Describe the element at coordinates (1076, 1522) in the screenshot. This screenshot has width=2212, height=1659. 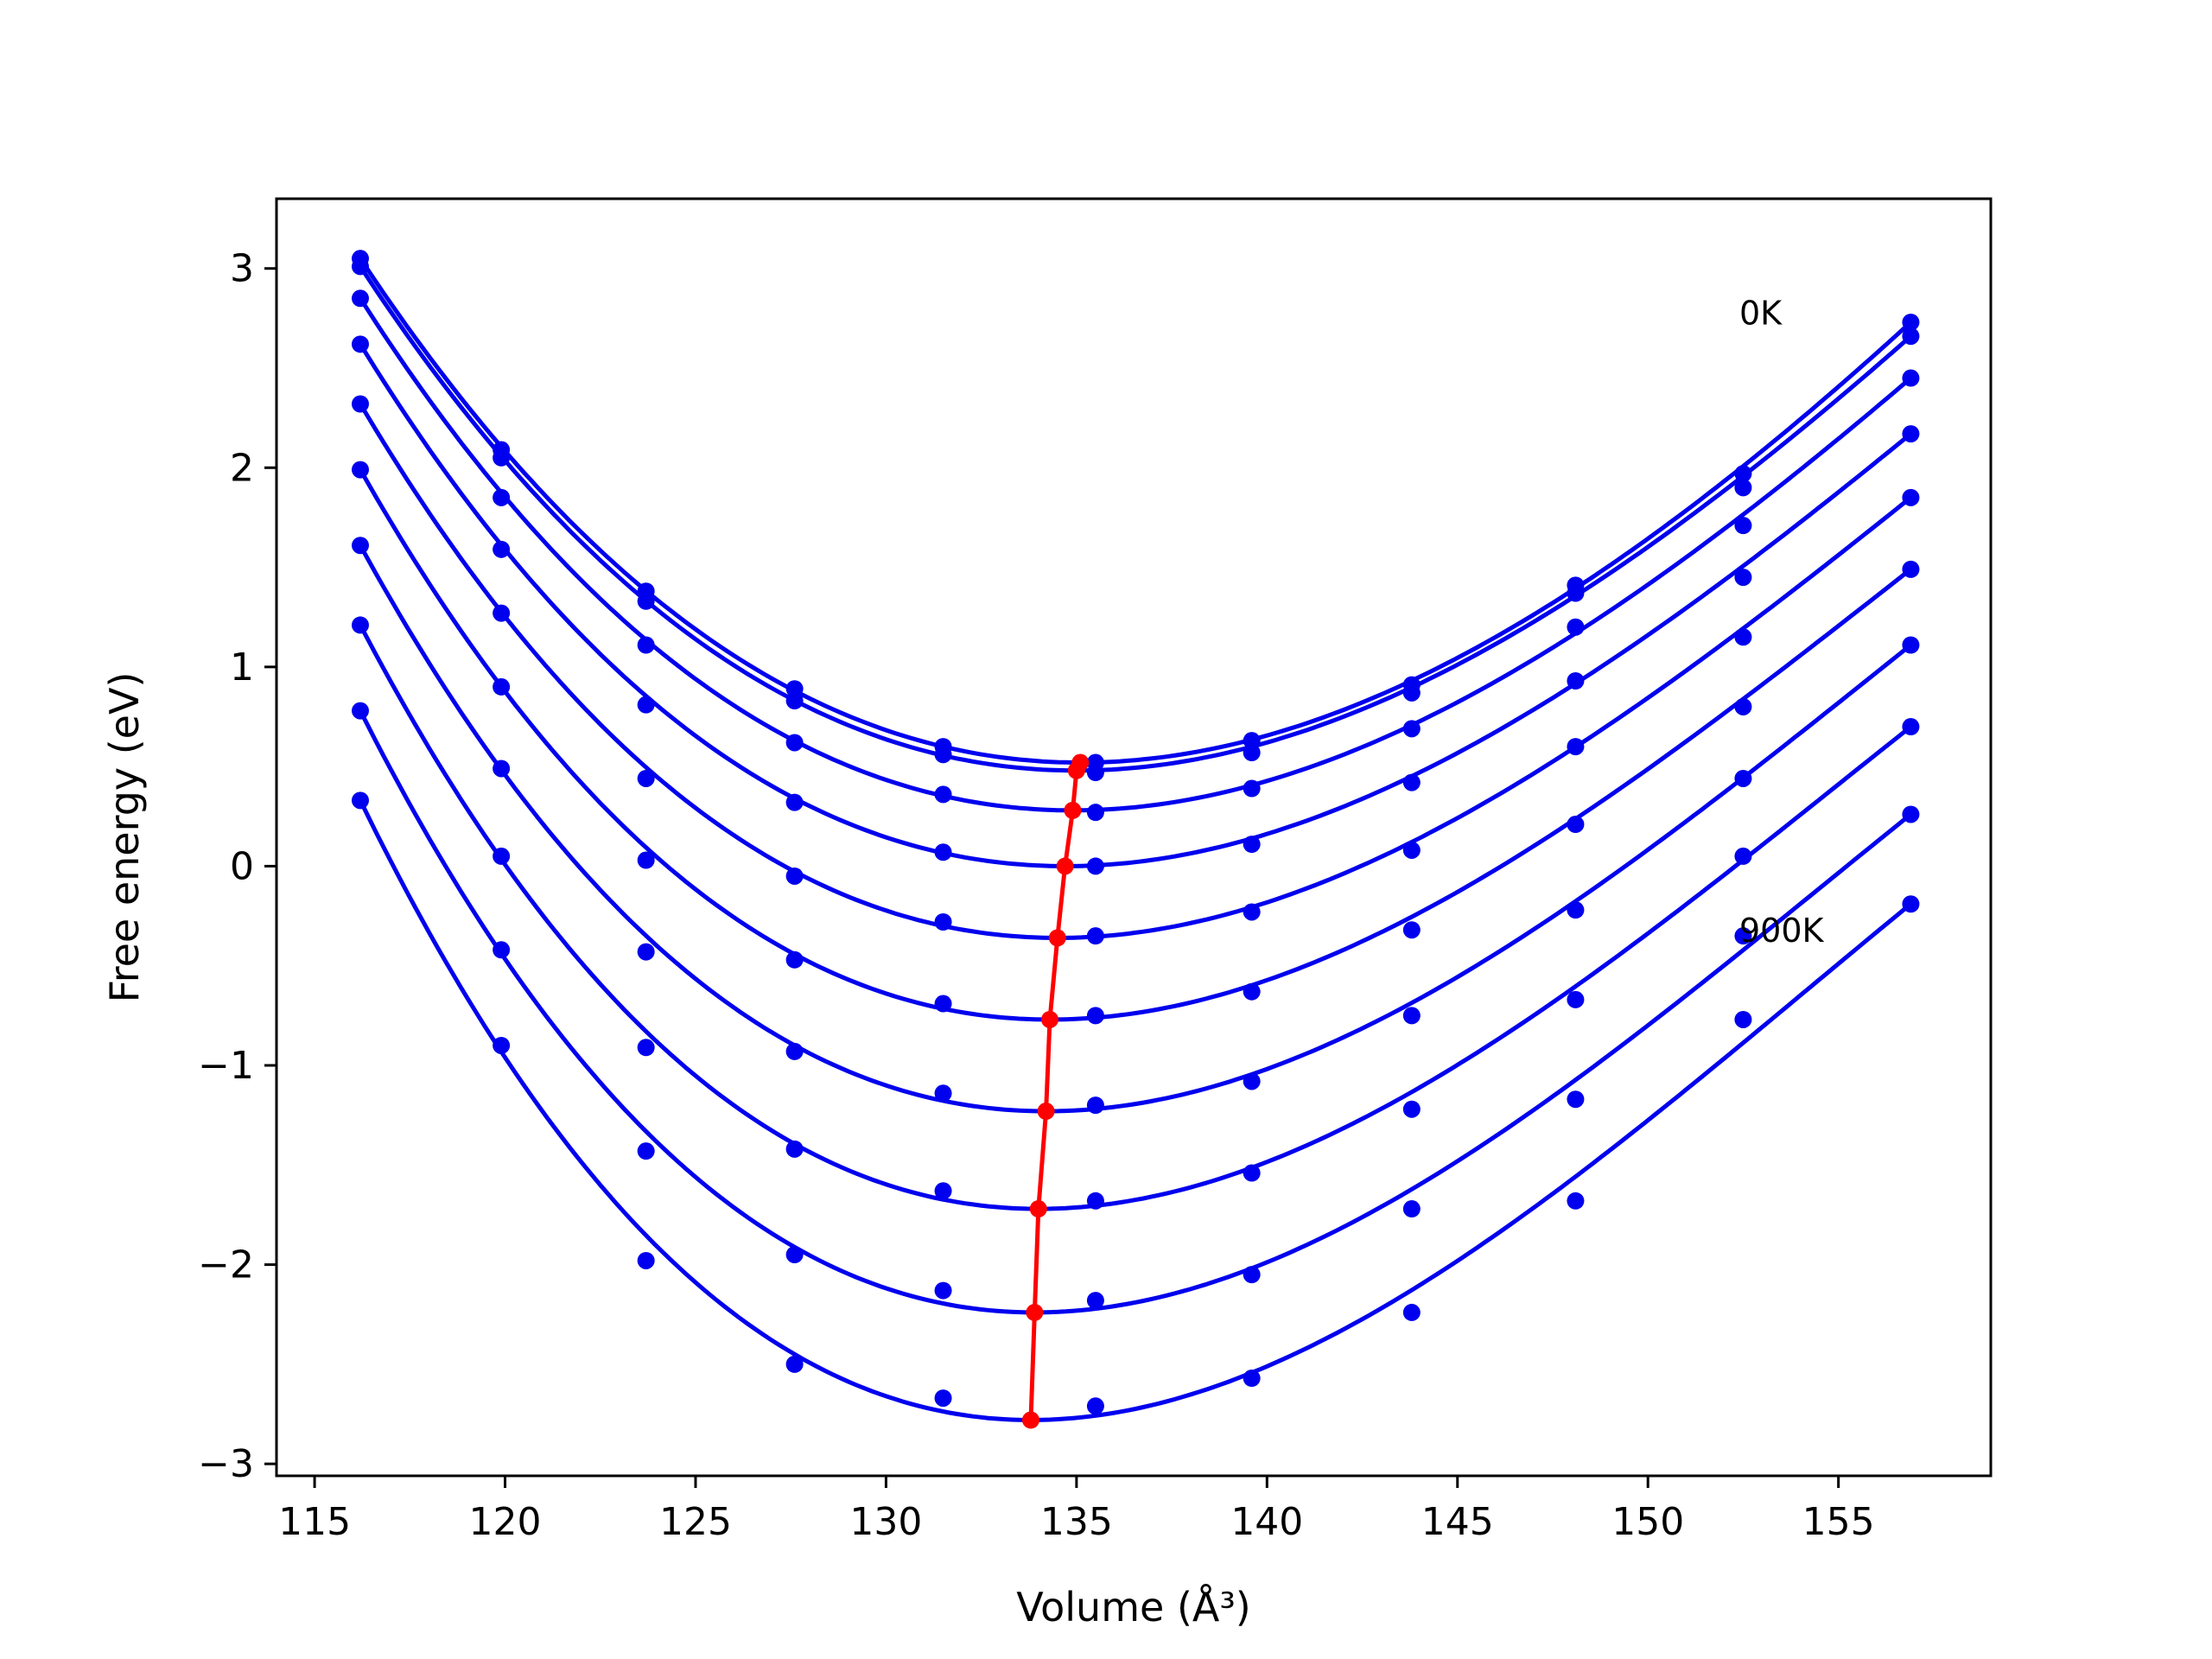
I see `x-tick-label: 135` at that location.